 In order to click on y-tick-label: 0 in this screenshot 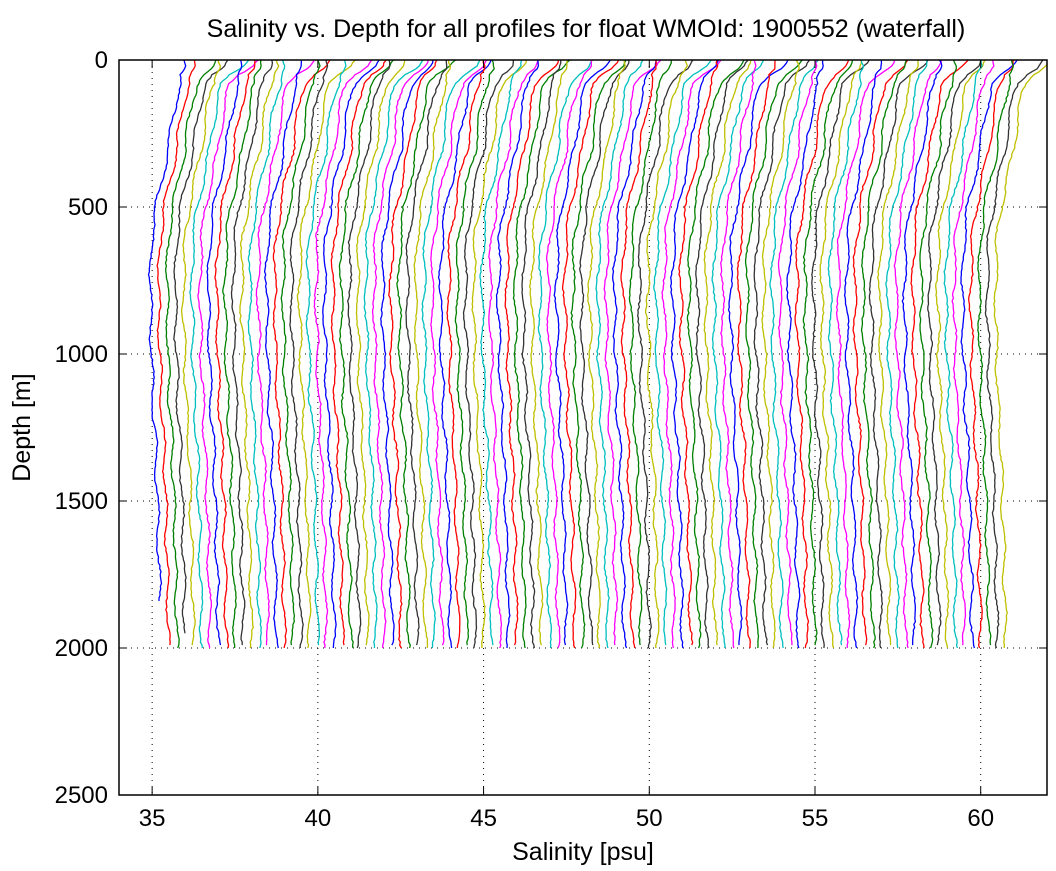, I will do `click(101, 60)`.